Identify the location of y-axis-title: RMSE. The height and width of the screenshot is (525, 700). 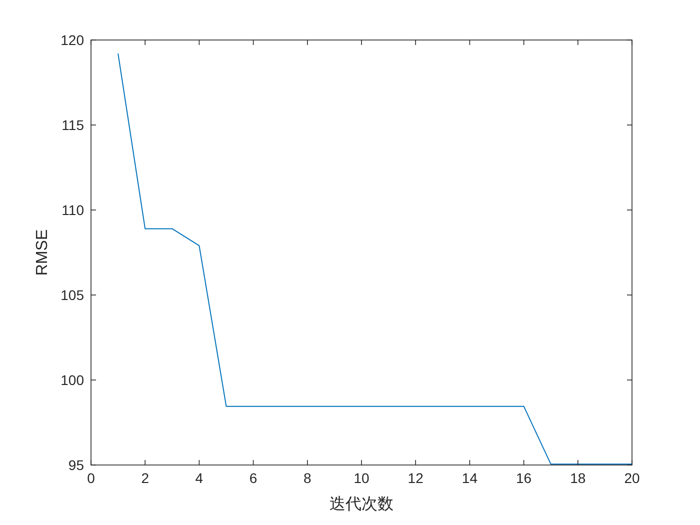
(42, 252).